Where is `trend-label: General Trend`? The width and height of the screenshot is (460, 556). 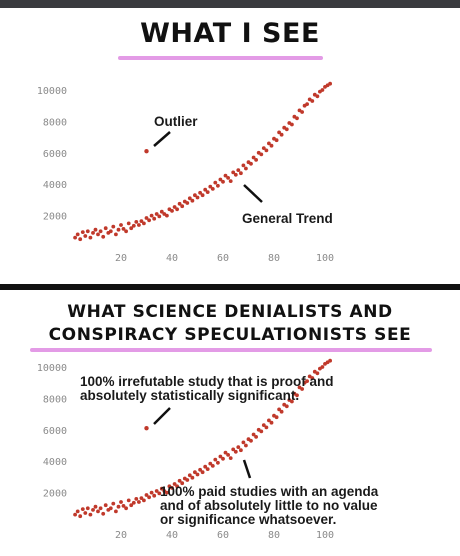 trend-label: General Trend is located at coordinates (287, 218).